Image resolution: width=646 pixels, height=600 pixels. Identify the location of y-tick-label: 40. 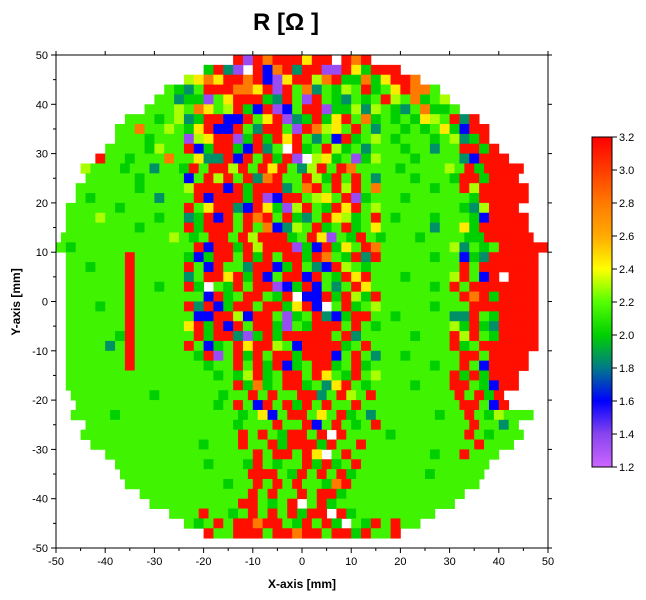
(42, 105).